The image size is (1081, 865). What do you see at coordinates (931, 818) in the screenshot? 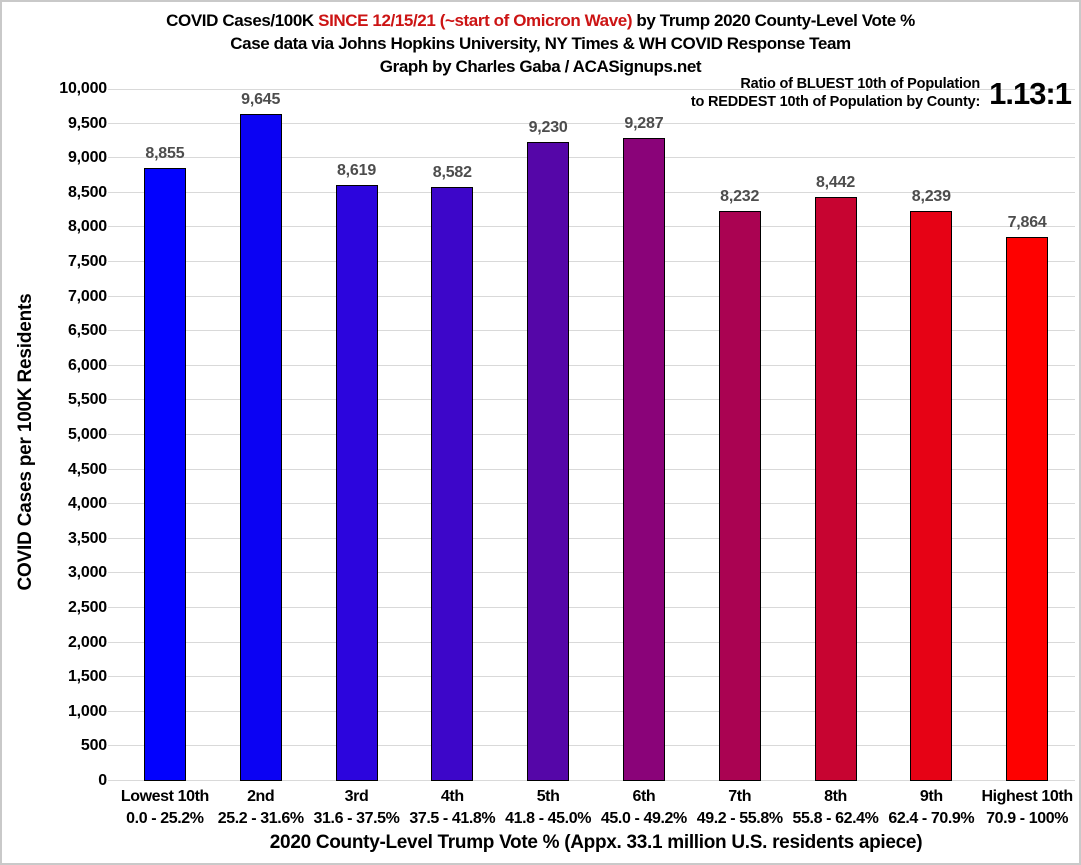
I see `x-range-label: 62.4 - 70.9%` at bounding box center [931, 818].